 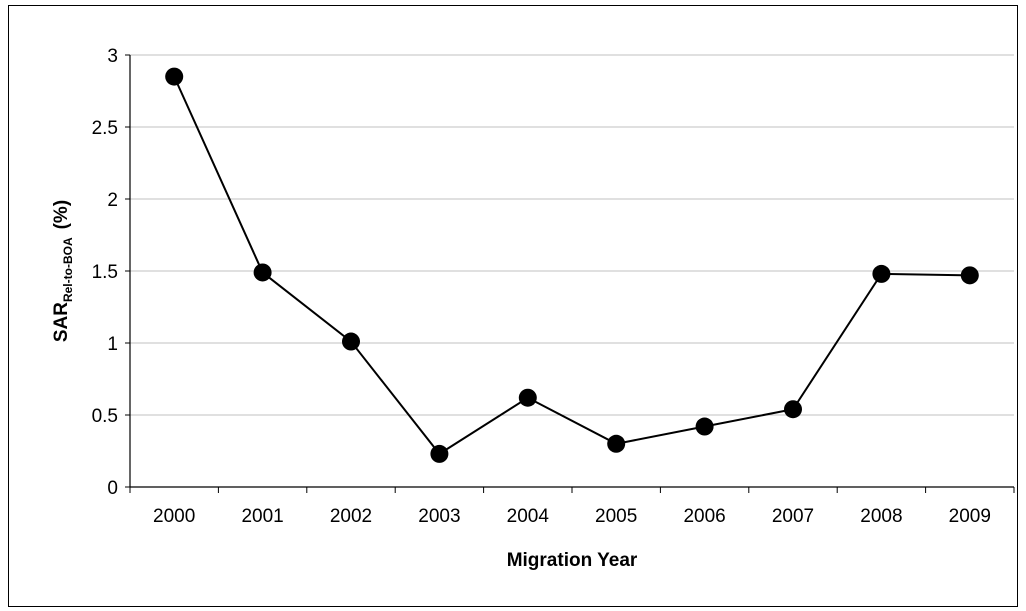 I want to click on y-axis-title-main: SAR, so click(x=61, y=322).